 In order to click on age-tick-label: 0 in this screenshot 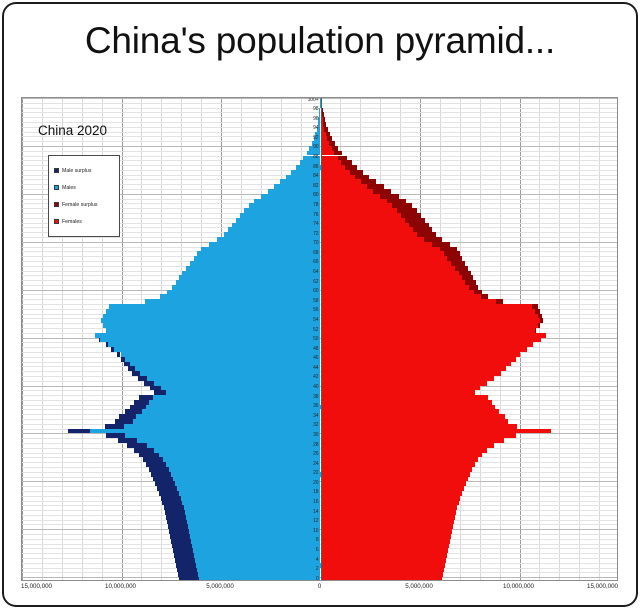, I will do `click(317, 578)`.